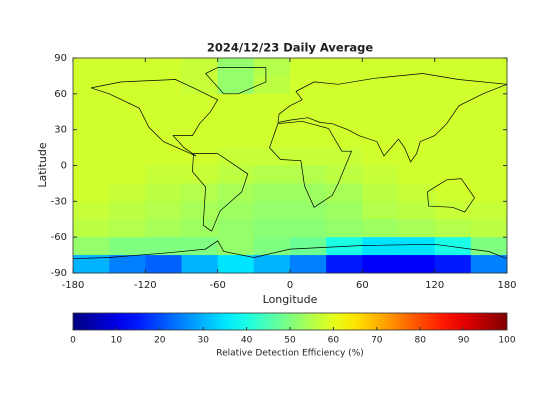  I want to click on colorbar-tick-label: 20, so click(160, 341).